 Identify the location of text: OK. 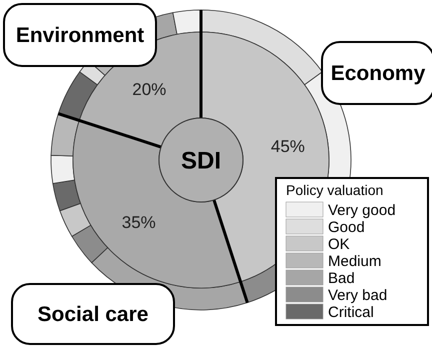
(339, 244).